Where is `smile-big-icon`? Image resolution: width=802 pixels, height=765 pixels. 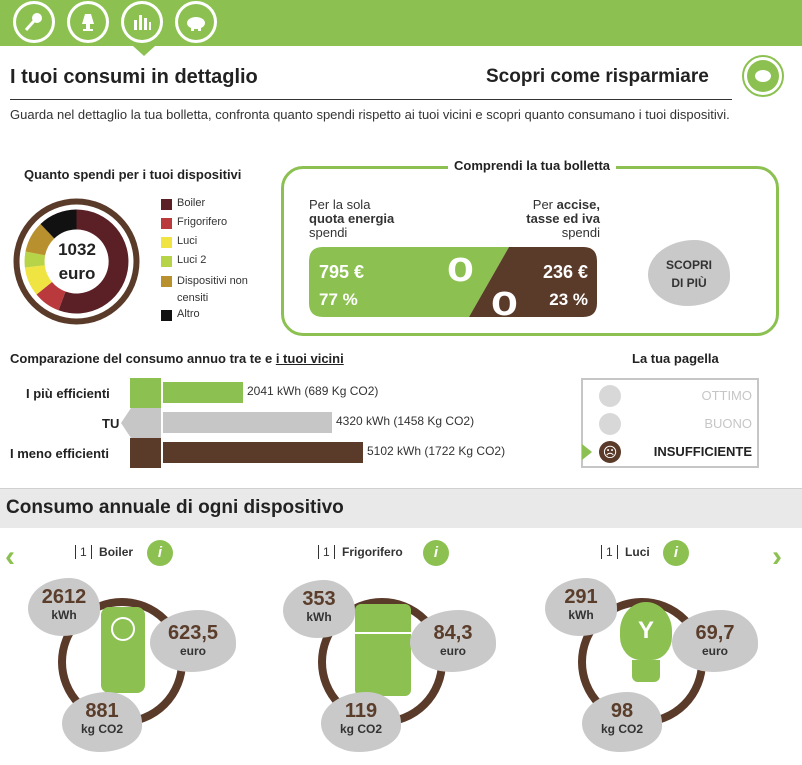
smile-big-icon is located at coordinates (610, 396).